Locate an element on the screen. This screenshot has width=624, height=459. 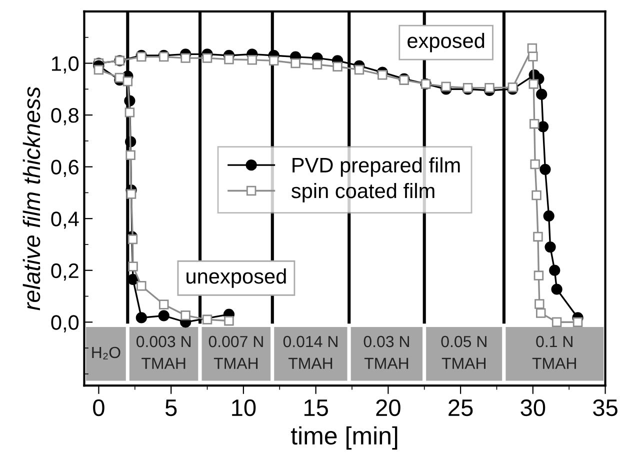
x-tick-label: 10 is located at coordinates (244, 407).